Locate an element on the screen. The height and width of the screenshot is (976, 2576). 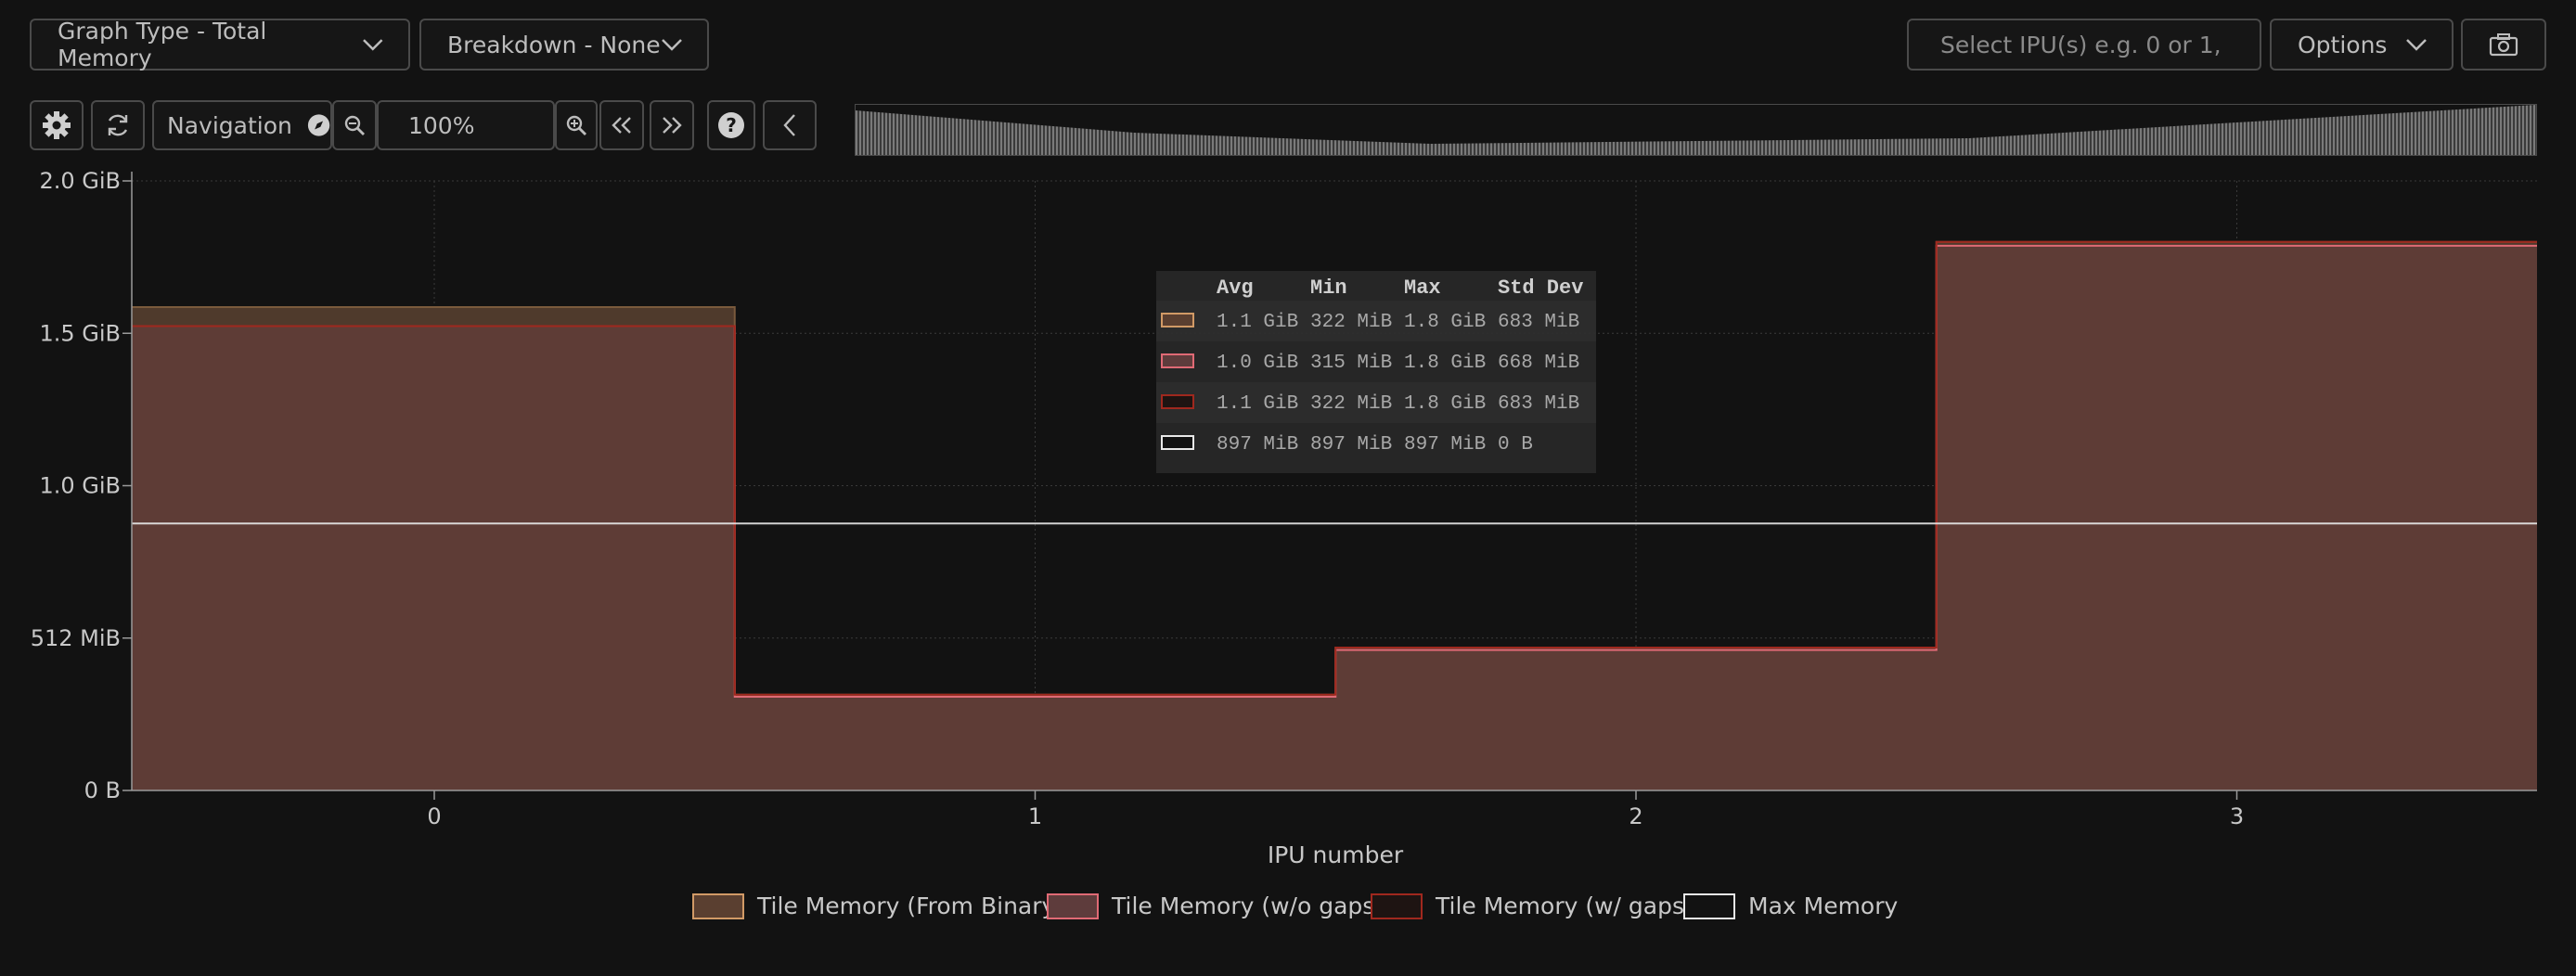
x-tick-label: 0 is located at coordinates (434, 816).